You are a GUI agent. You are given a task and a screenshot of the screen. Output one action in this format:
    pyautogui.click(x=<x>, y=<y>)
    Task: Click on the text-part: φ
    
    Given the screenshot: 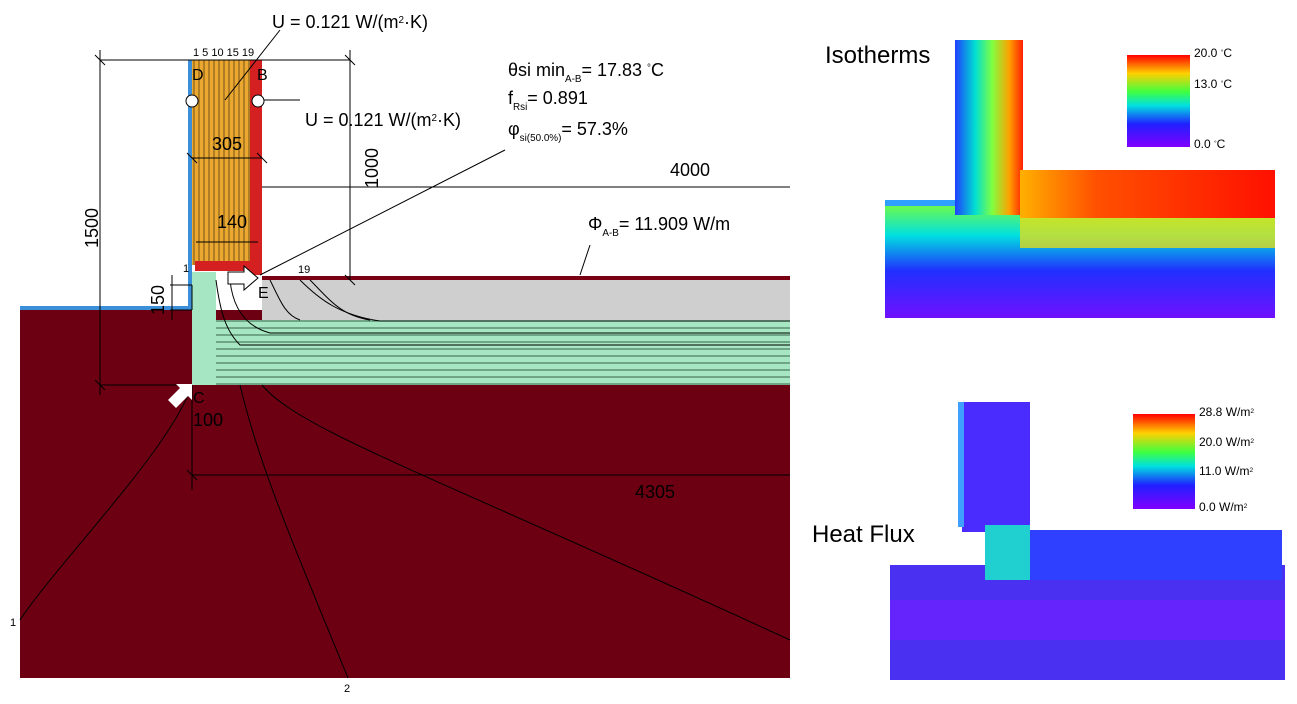 What is the action you would take?
    pyautogui.click(x=514, y=129)
    